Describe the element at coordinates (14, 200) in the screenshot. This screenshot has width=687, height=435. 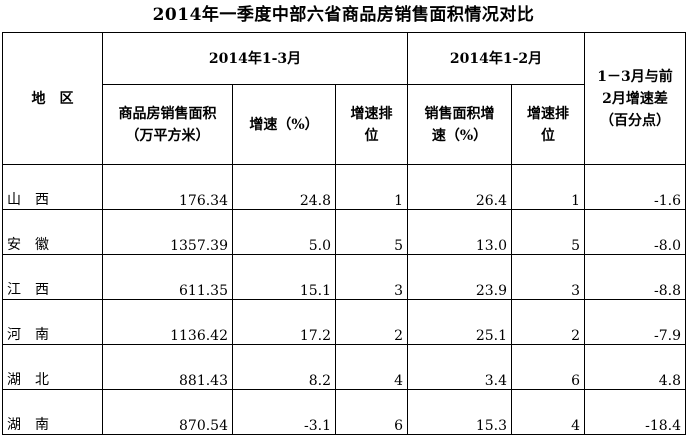
I see `region-char: 山` at that location.